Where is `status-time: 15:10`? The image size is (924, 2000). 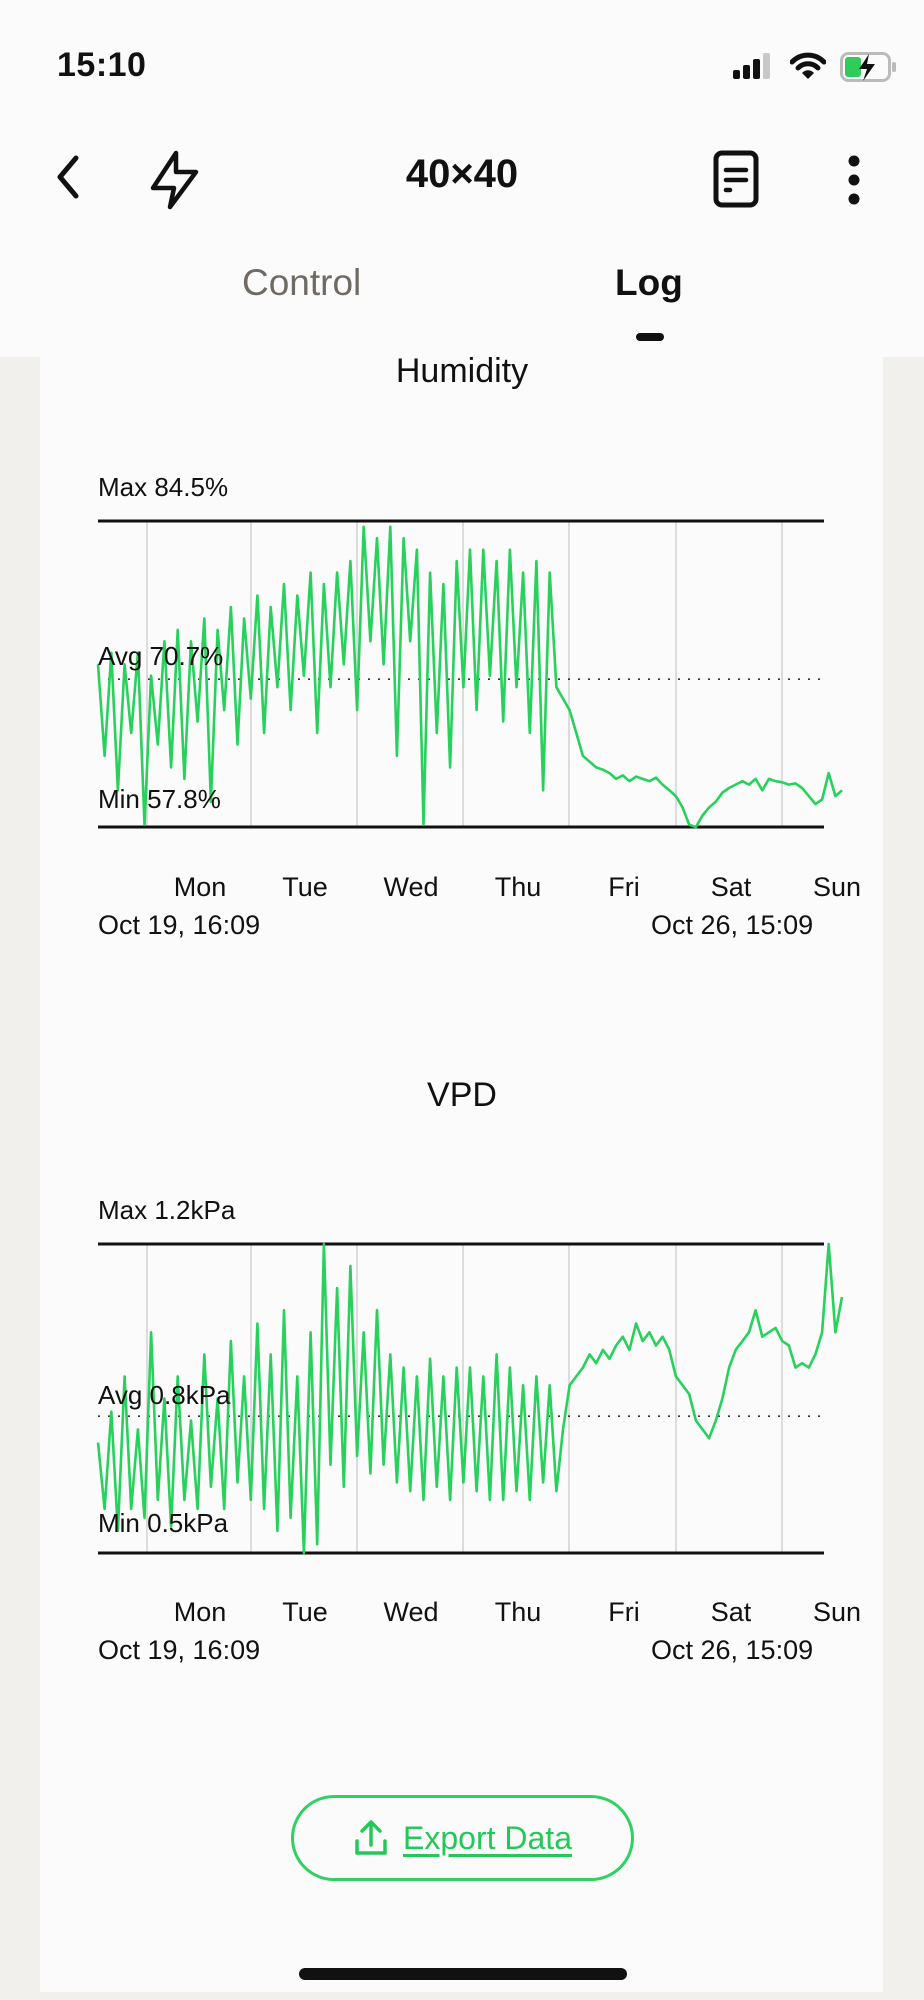
status-time: 15:10 is located at coordinates (102, 65).